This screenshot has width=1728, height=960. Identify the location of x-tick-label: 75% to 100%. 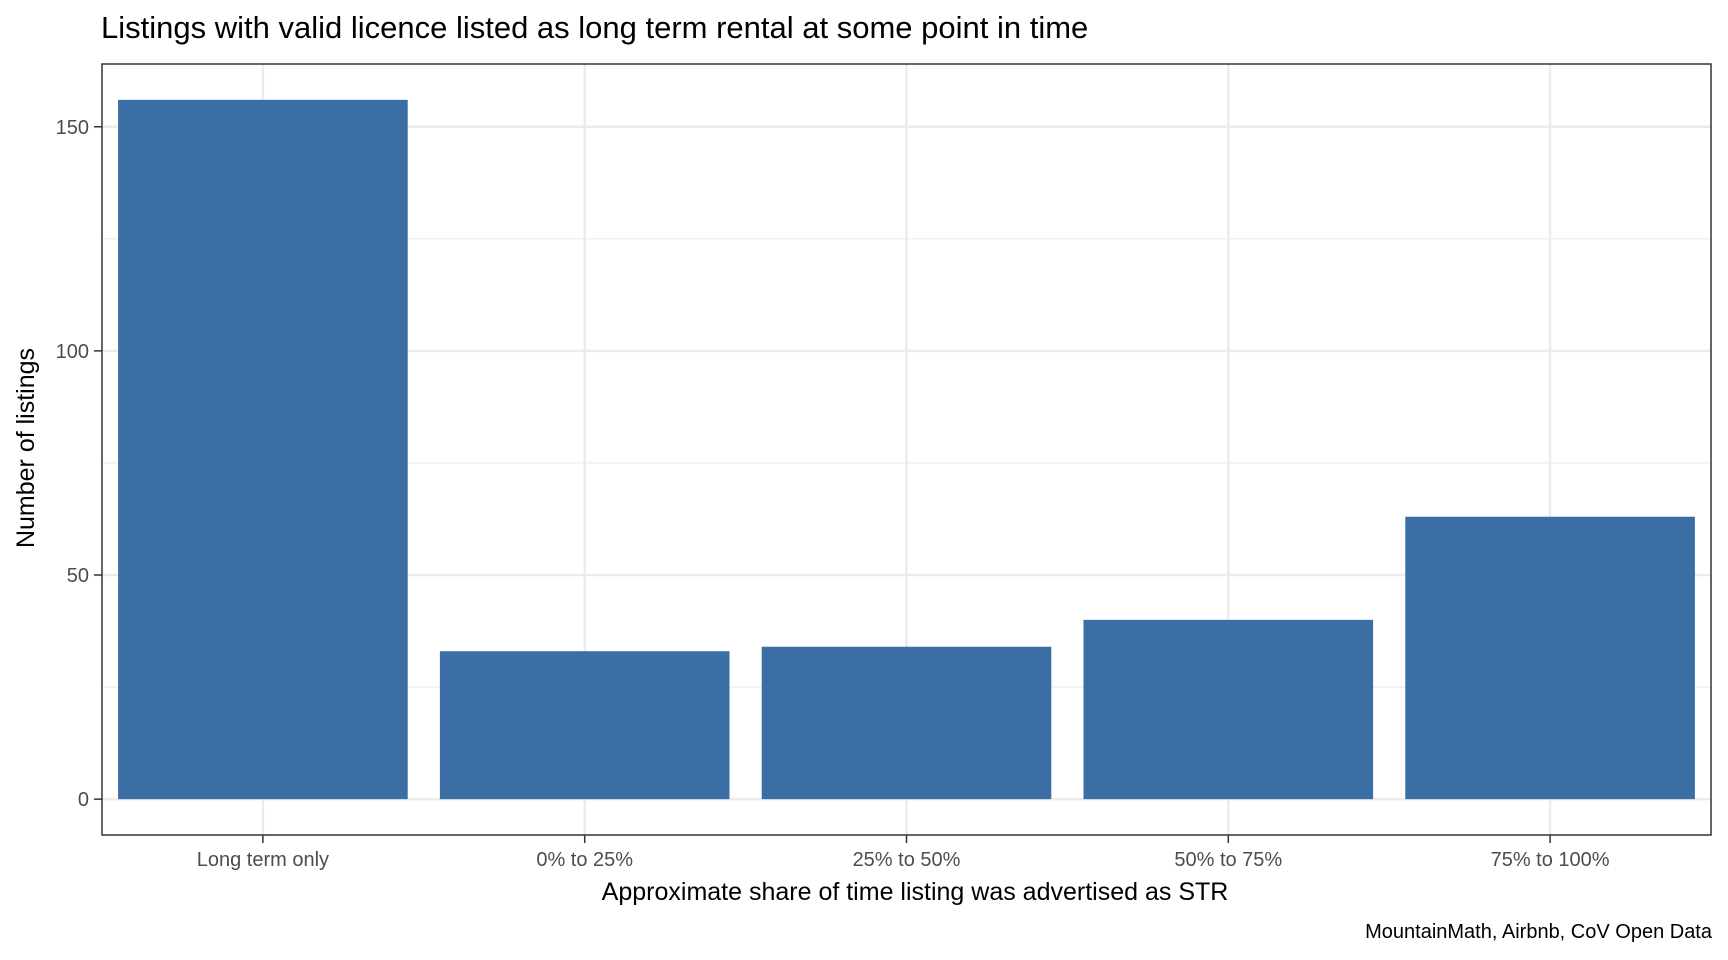
(1550, 860).